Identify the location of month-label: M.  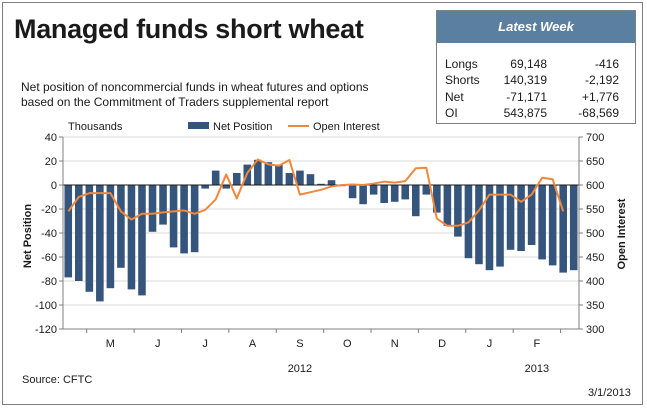
(110, 344).